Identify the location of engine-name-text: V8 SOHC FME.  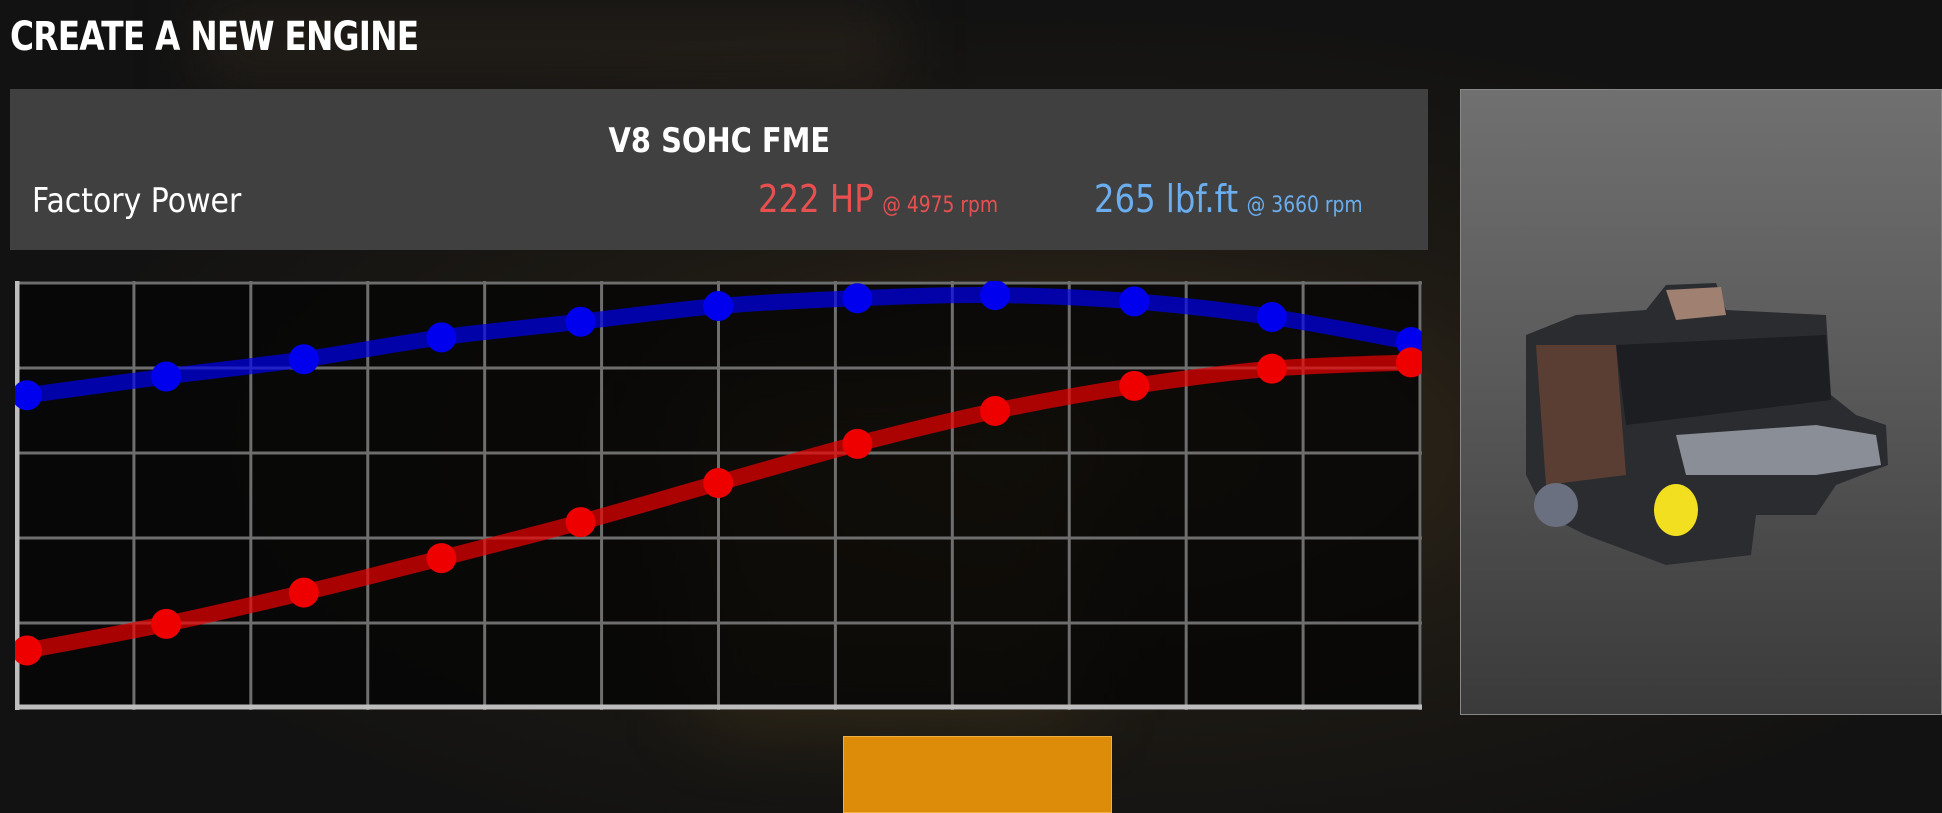
(719, 141).